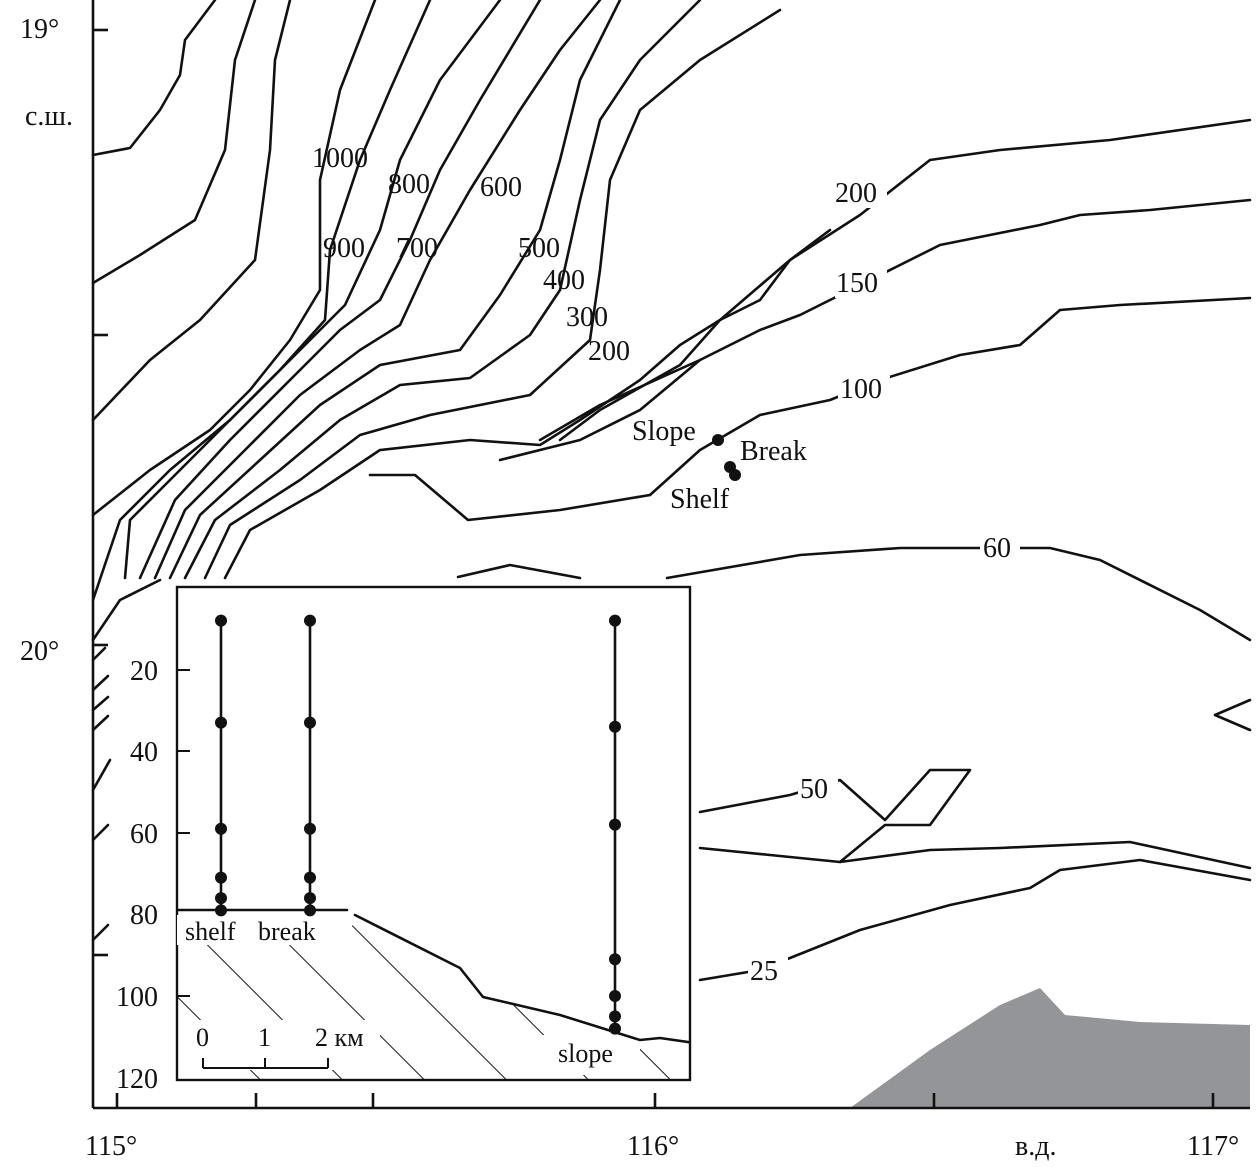 This screenshot has width=1257, height=1167. Describe the element at coordinates (773, 451) in the screenshot. I see `station-label-break: Break` at that location.